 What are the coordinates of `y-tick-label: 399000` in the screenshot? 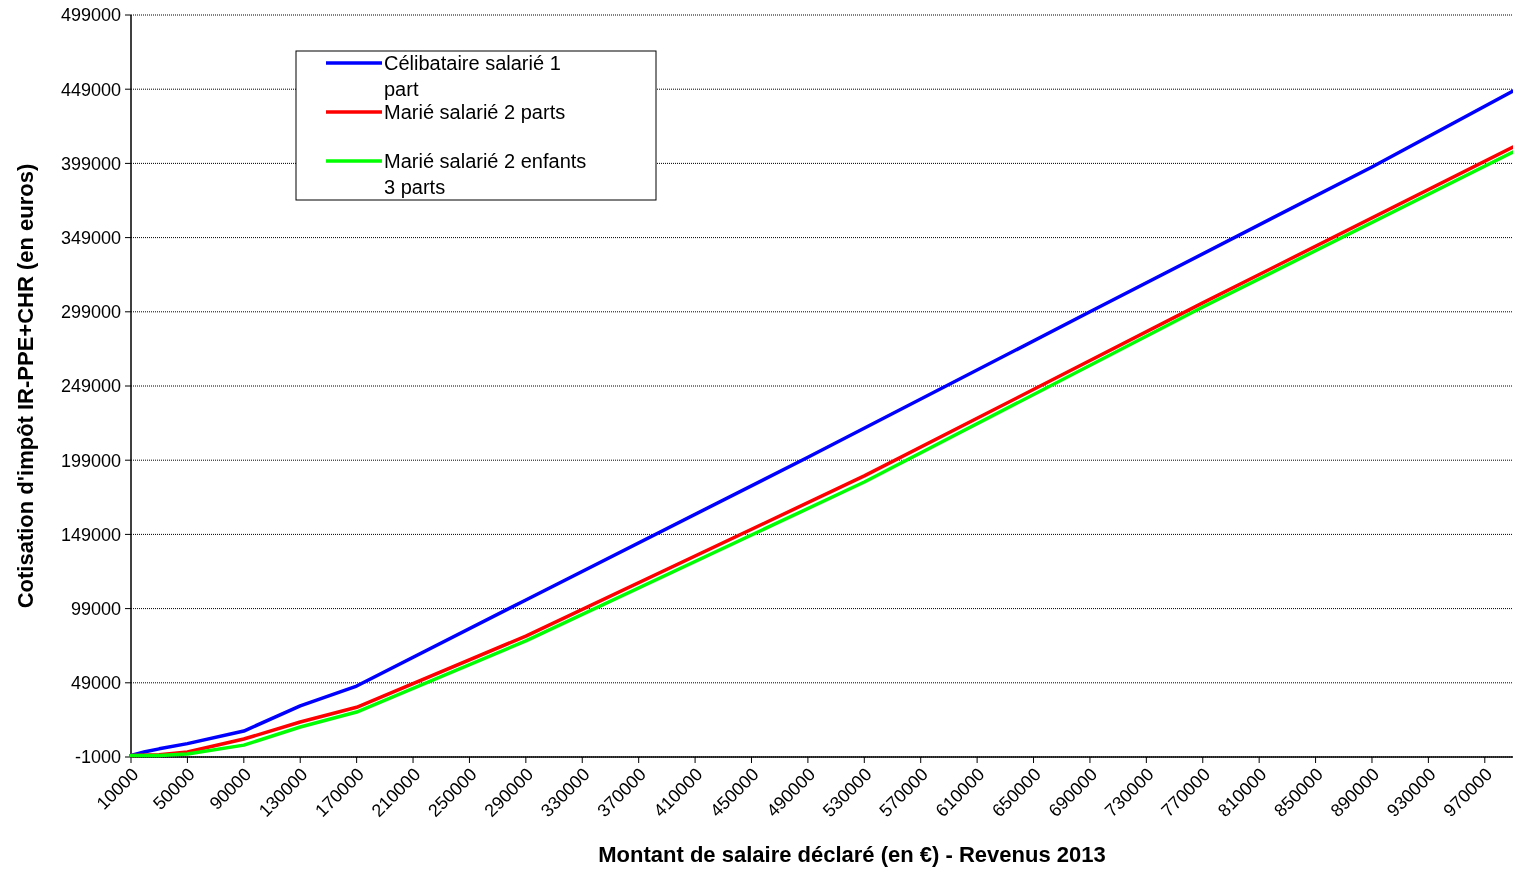 It's located at (90, 163).